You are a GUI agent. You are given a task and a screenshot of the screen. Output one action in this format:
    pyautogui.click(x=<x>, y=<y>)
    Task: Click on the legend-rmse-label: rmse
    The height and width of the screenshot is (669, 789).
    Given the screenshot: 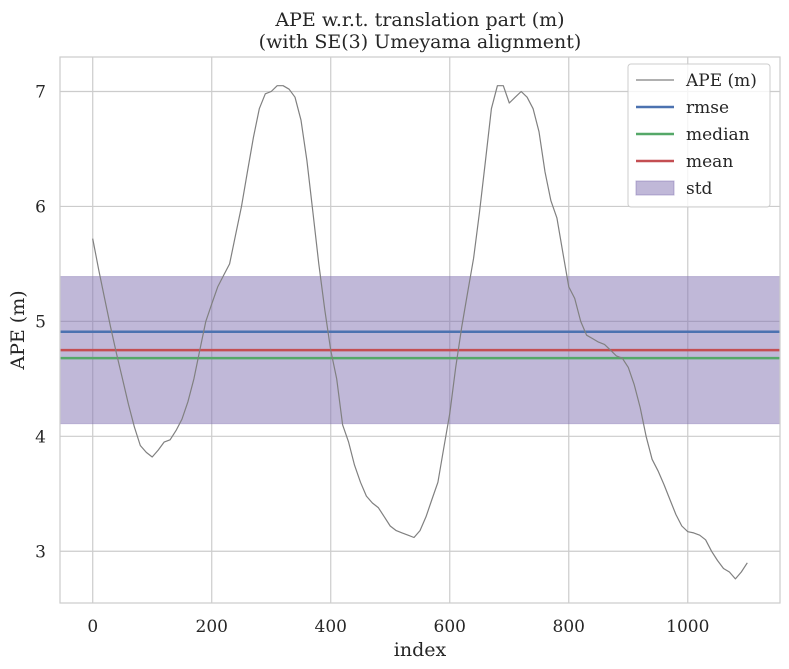 What is the action you would take?
    pyautogui.click(x=707, y=108)
    